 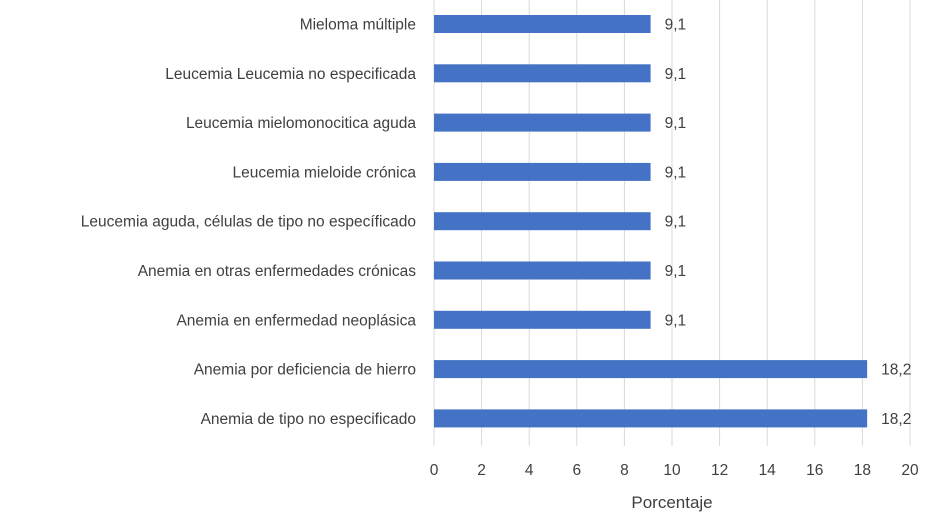 I want to click on x-tick-label: 8, so click(x=624, y=470).